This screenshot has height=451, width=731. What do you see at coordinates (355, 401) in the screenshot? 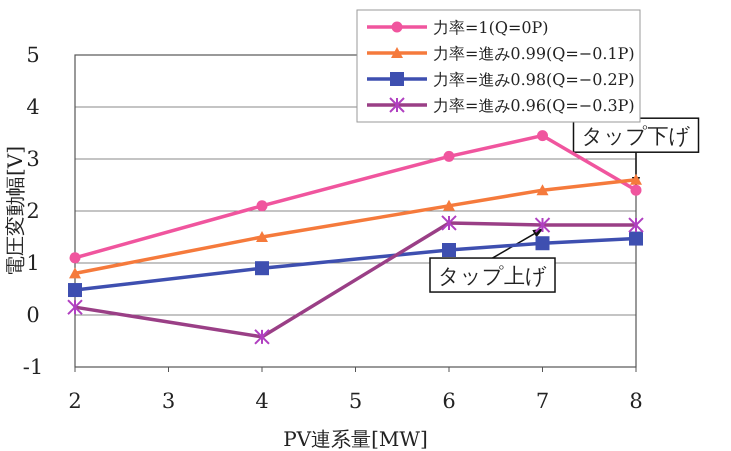
I see `x-tick-label: 5` at bounding box center [355, 401].